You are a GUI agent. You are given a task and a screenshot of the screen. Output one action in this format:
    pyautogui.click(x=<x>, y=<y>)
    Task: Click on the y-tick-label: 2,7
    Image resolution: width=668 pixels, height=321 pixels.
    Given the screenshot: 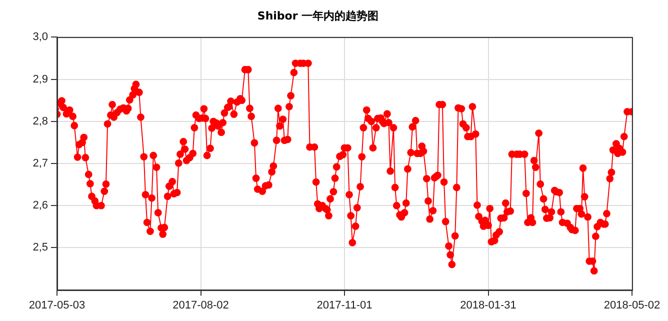 What is the action you would take?
    pyautogui.click(x=40, y=164)
    